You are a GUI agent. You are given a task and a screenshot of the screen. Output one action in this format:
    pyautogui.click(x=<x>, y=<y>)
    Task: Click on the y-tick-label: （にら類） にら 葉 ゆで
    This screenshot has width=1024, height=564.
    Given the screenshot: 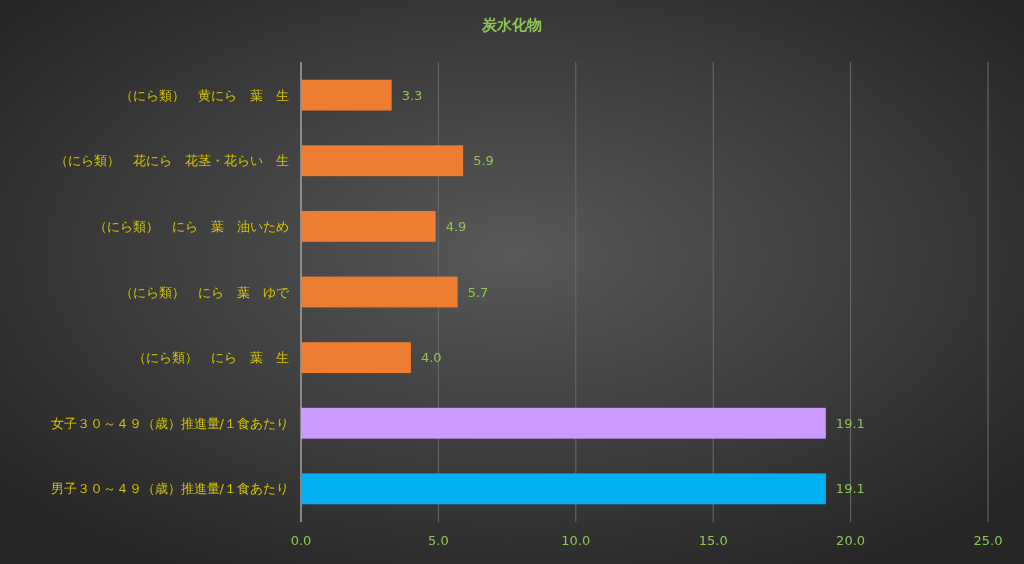 What is the action you would take?
    pyautogui.click(x=205, y=292)
    